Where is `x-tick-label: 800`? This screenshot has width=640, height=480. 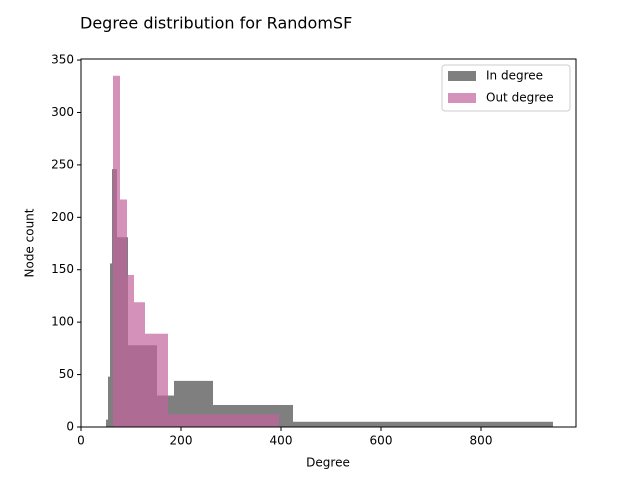
x-tick-label: 800 is located at coordinates (481, 441).